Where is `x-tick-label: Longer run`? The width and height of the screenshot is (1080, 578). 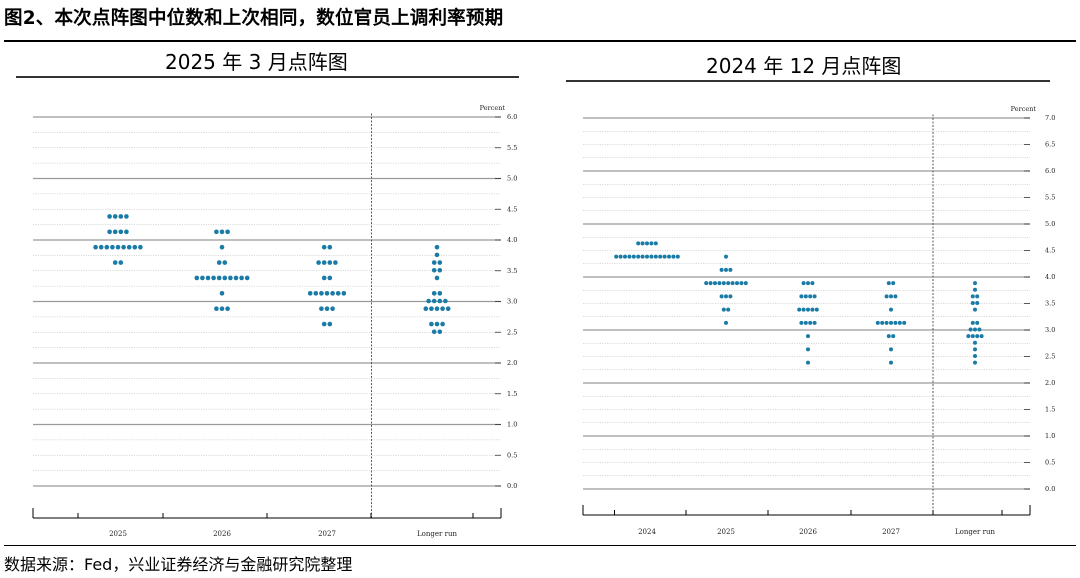
x-tick-label: Longer run is located at coordinates (975, 532).